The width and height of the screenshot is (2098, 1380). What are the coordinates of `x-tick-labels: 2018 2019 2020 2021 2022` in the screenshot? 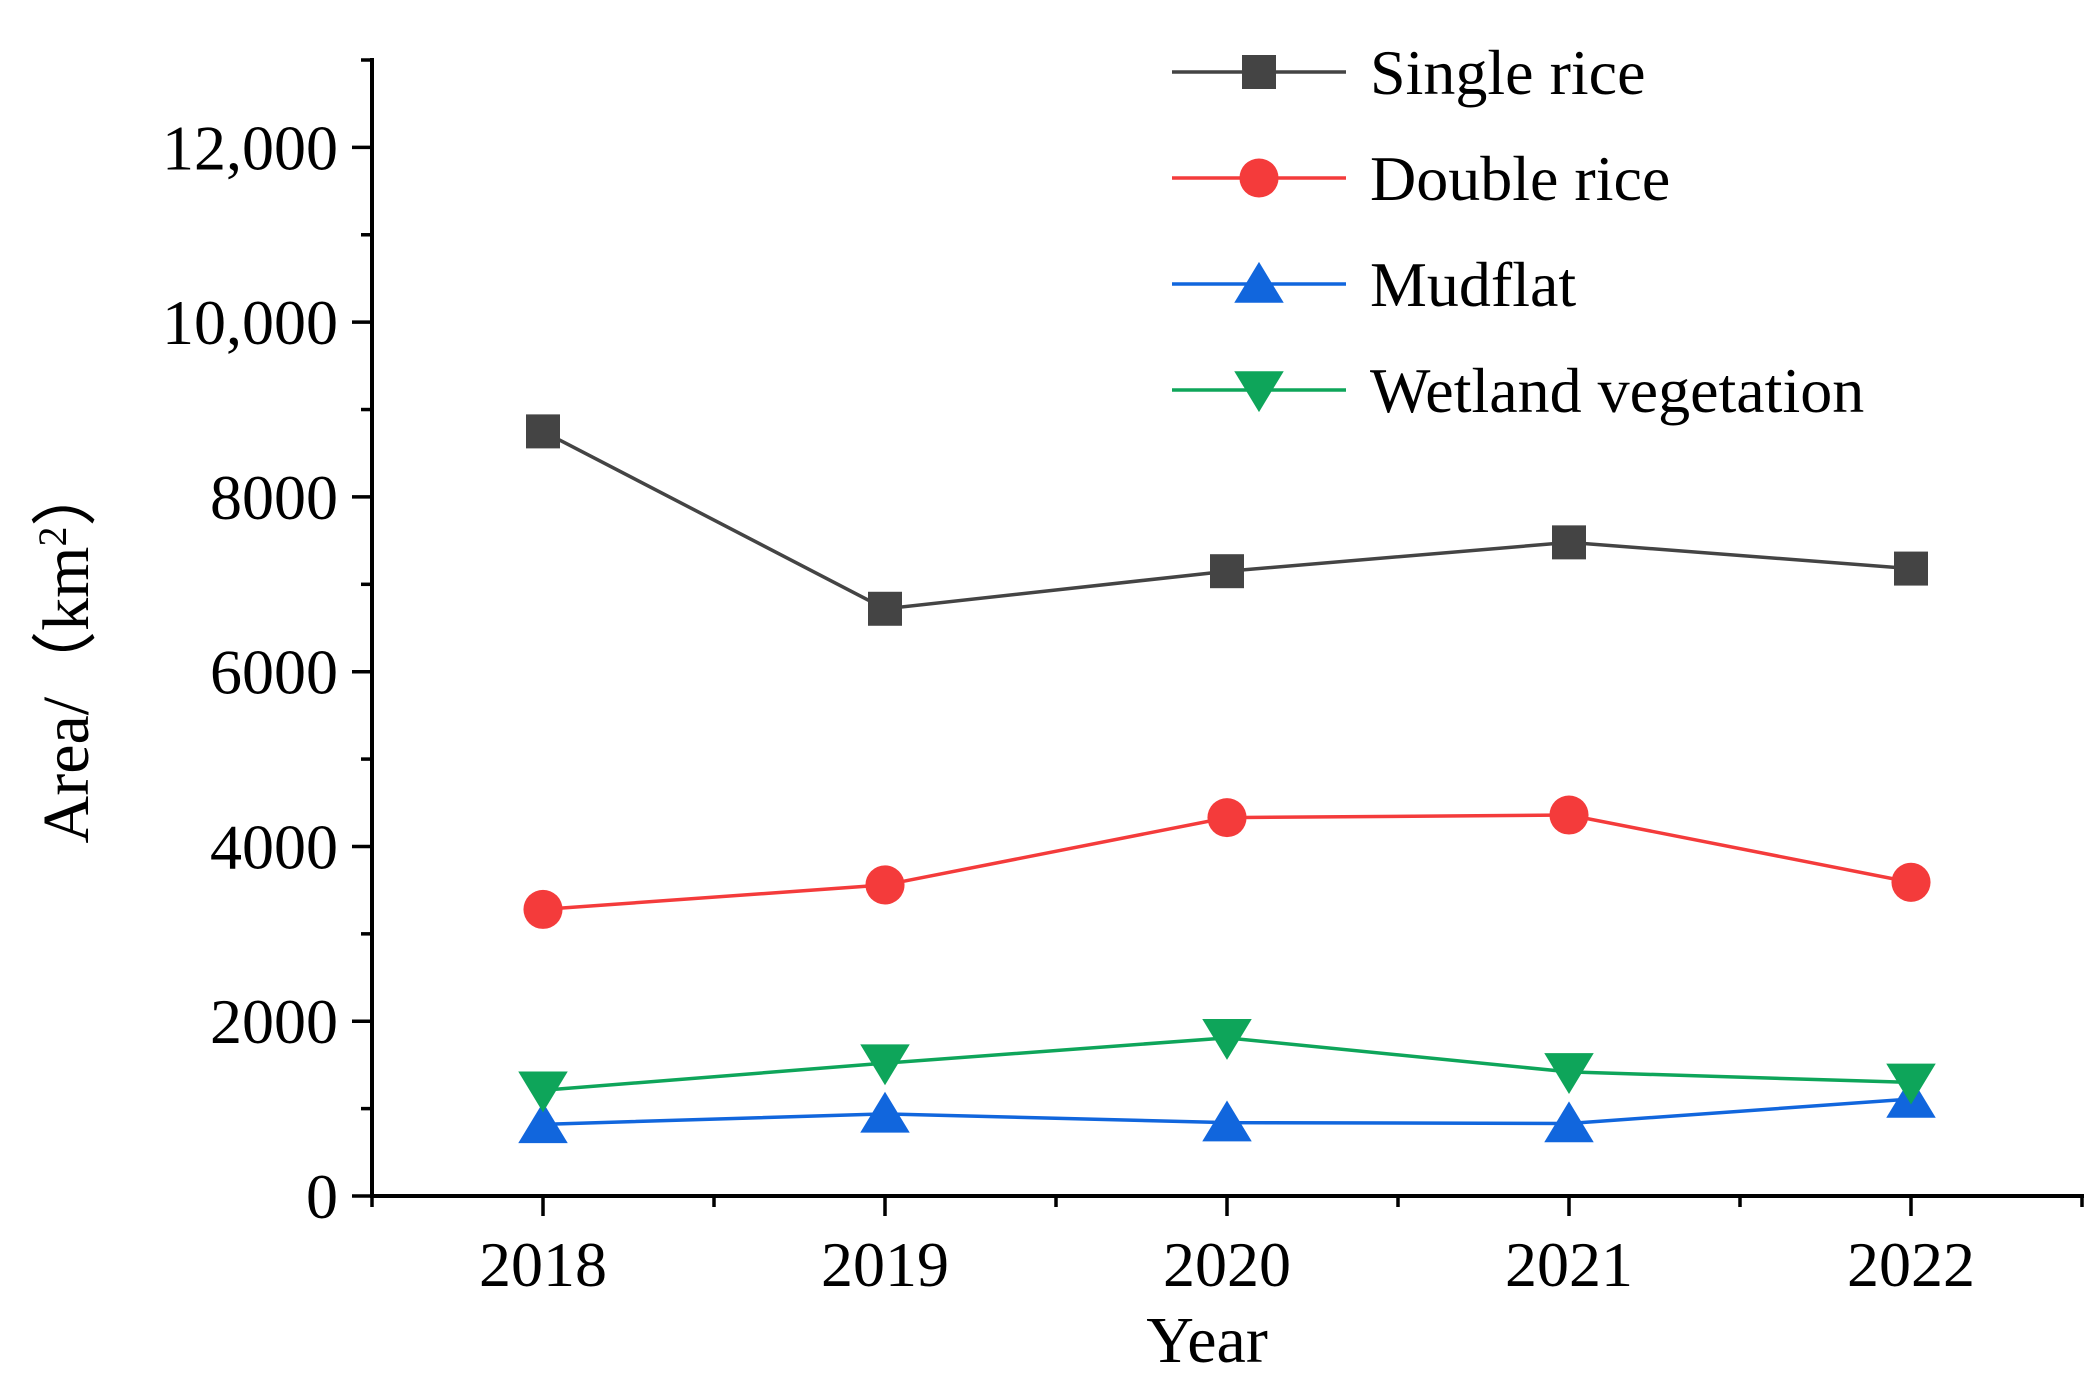 It's located at (1227, 1264).